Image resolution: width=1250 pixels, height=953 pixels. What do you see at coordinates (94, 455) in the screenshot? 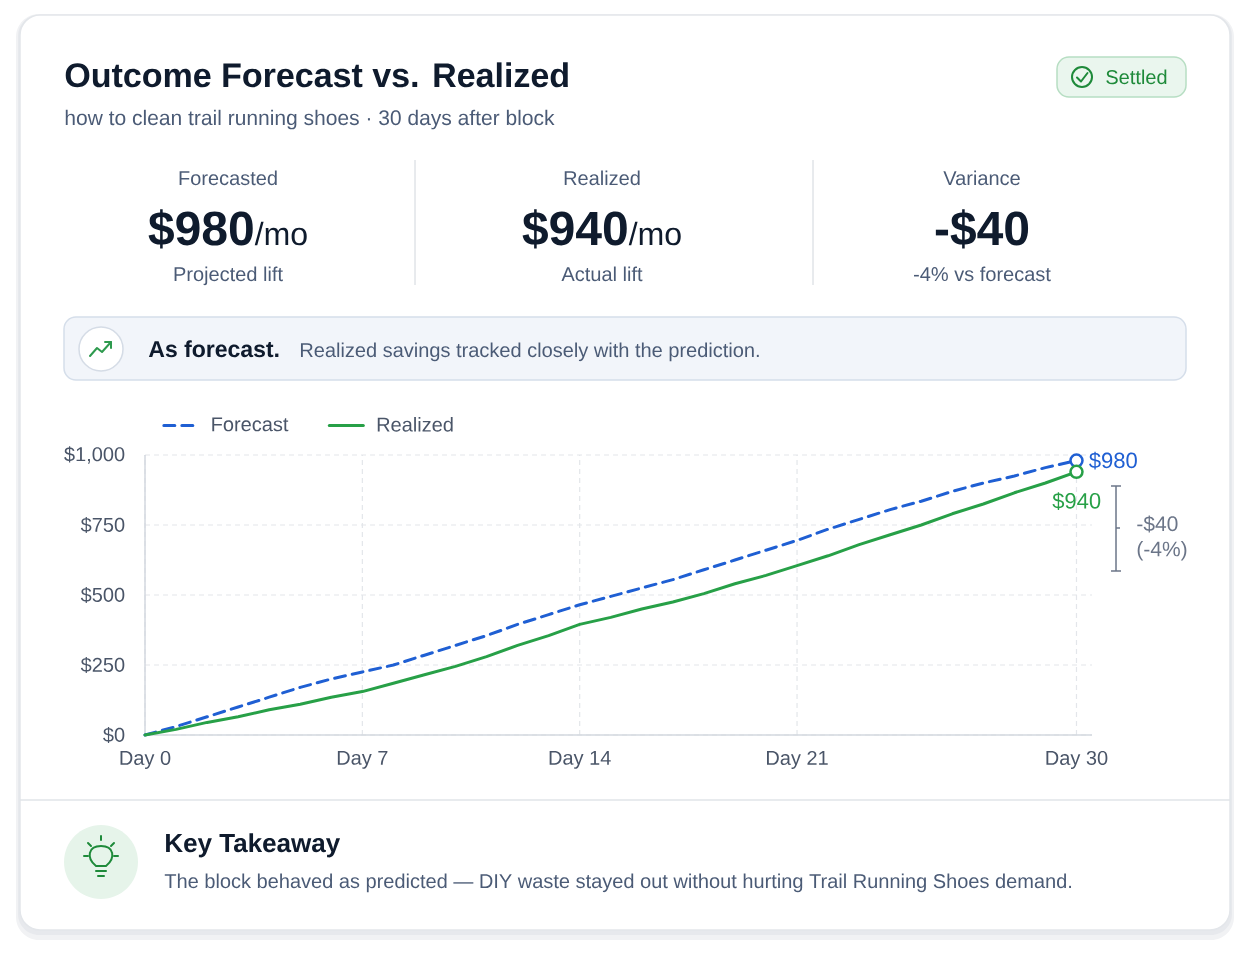
I see `y-tick-label: $1,000` at bounding box center [94, 455].